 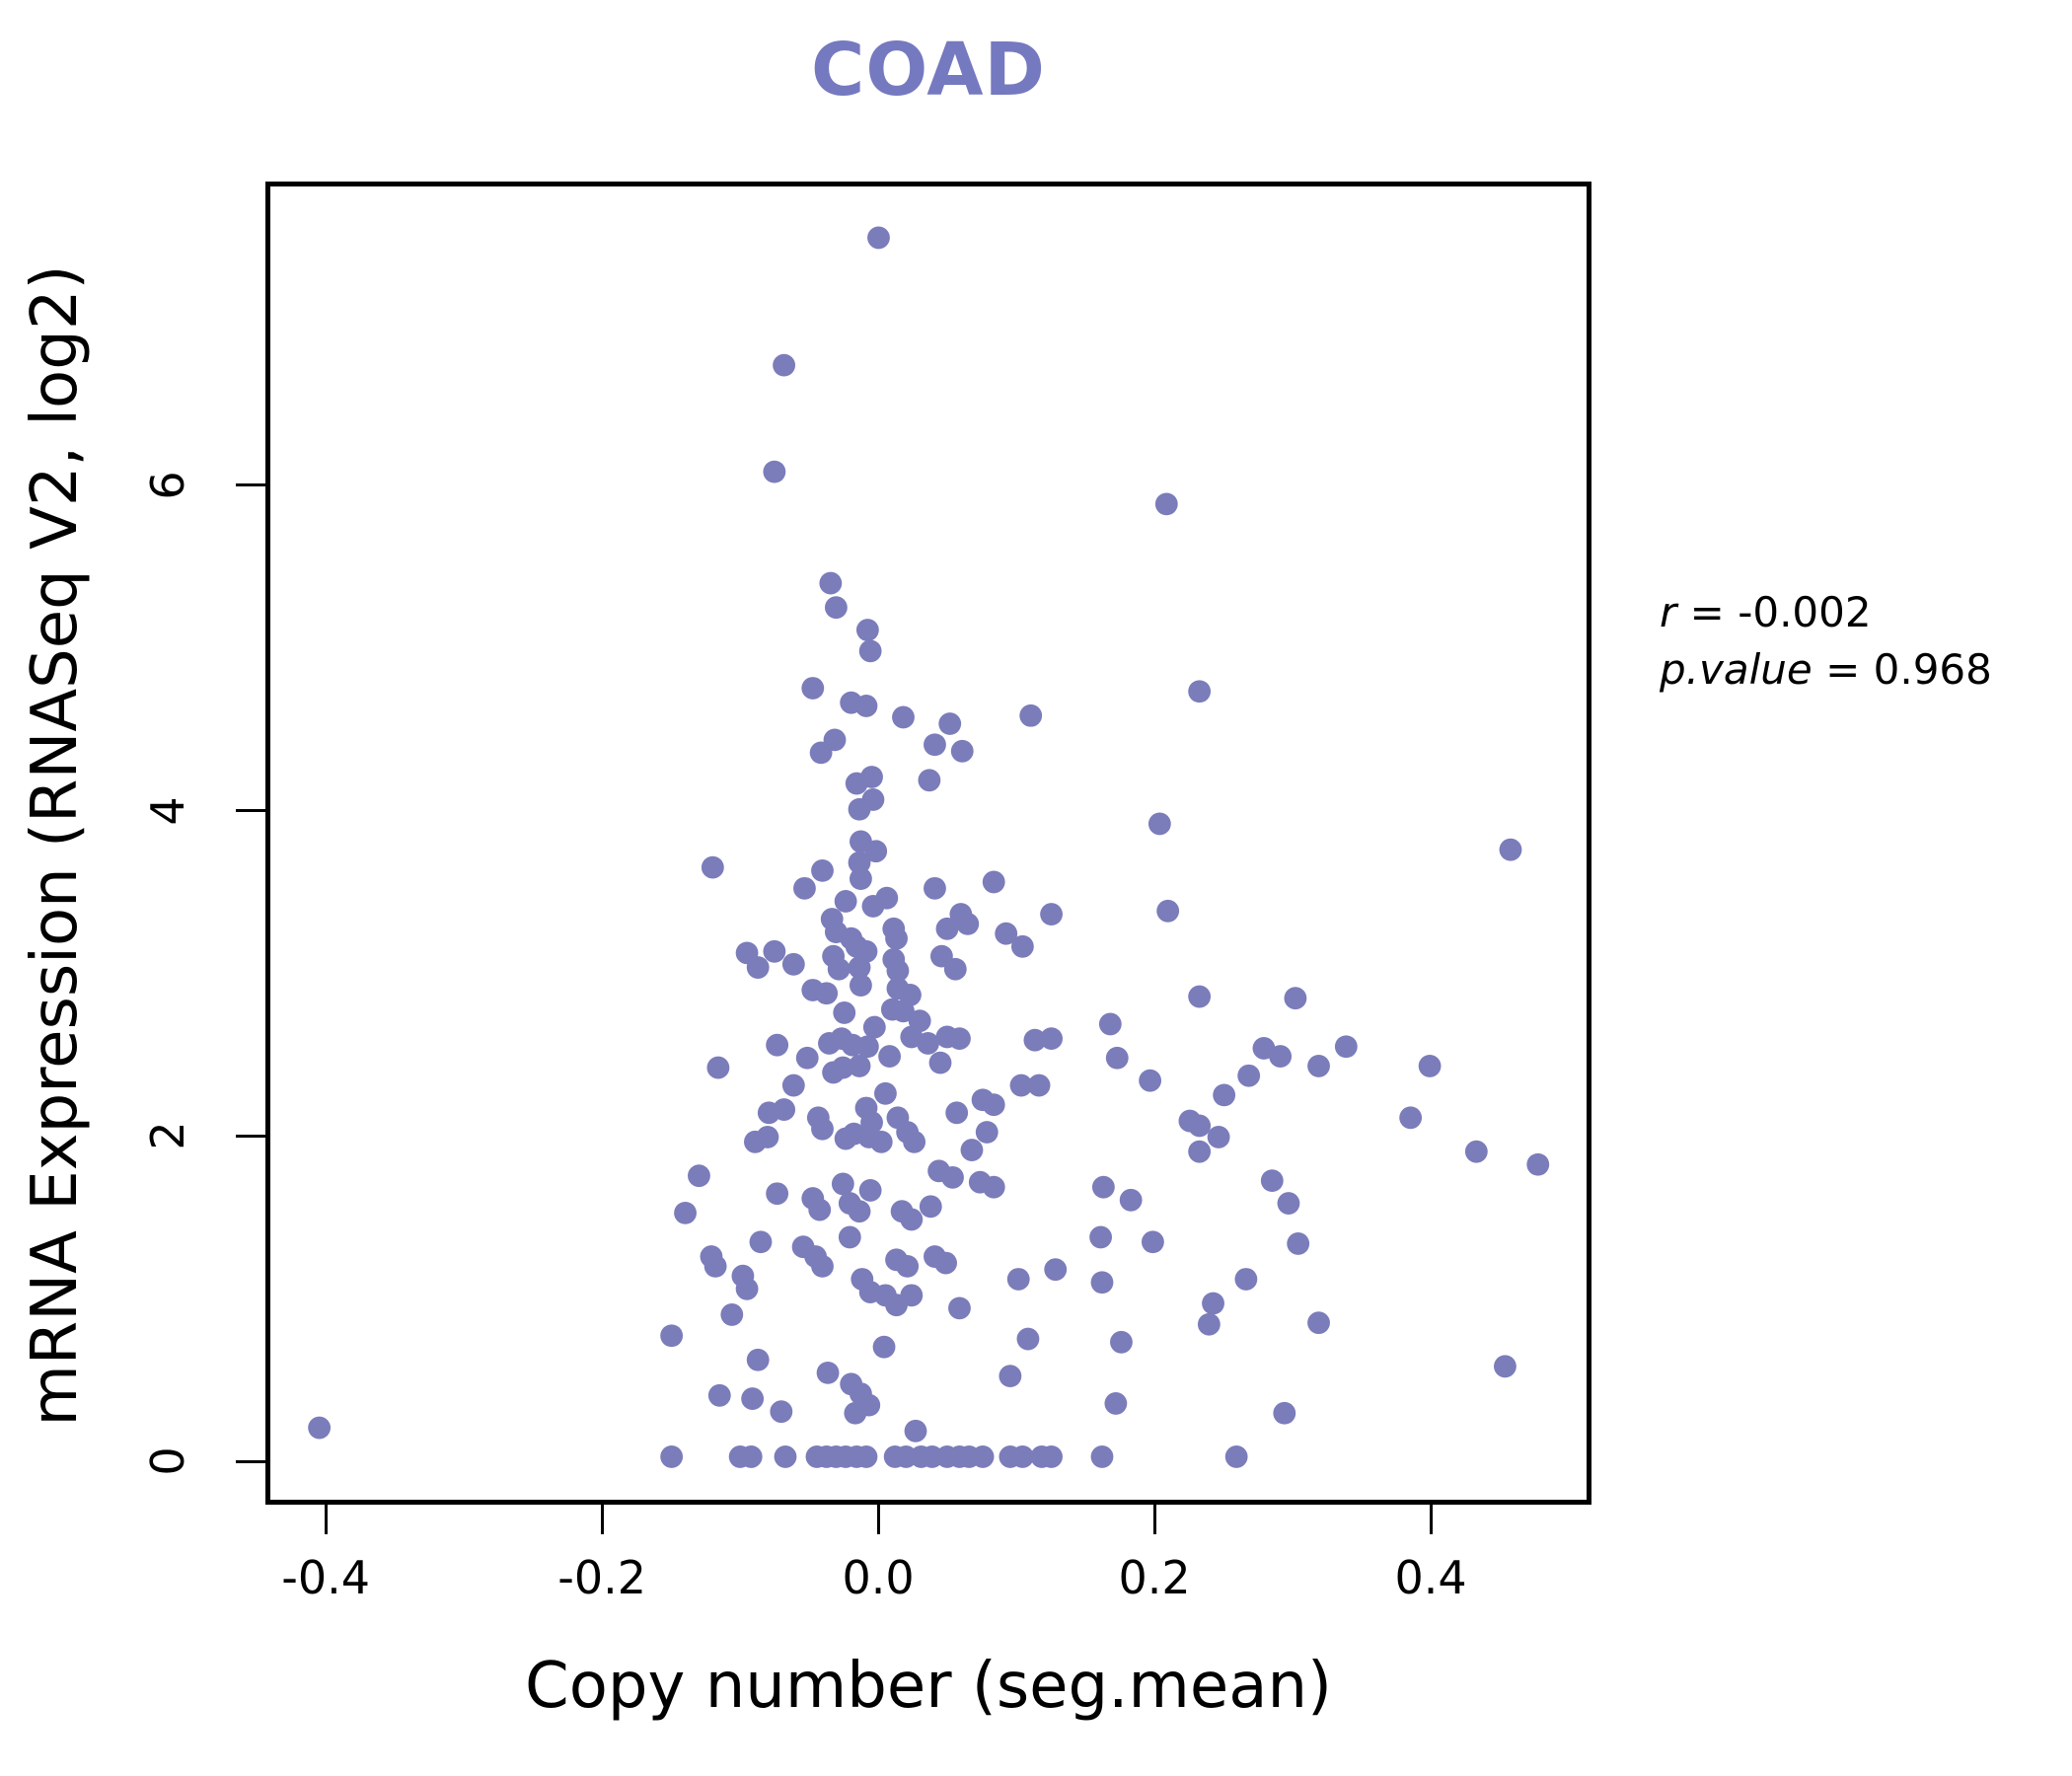 What do you see at coordinates (1805, 612) in the screenshot?
I see `r-value: -0.002` at bounding box center [1805, 612].